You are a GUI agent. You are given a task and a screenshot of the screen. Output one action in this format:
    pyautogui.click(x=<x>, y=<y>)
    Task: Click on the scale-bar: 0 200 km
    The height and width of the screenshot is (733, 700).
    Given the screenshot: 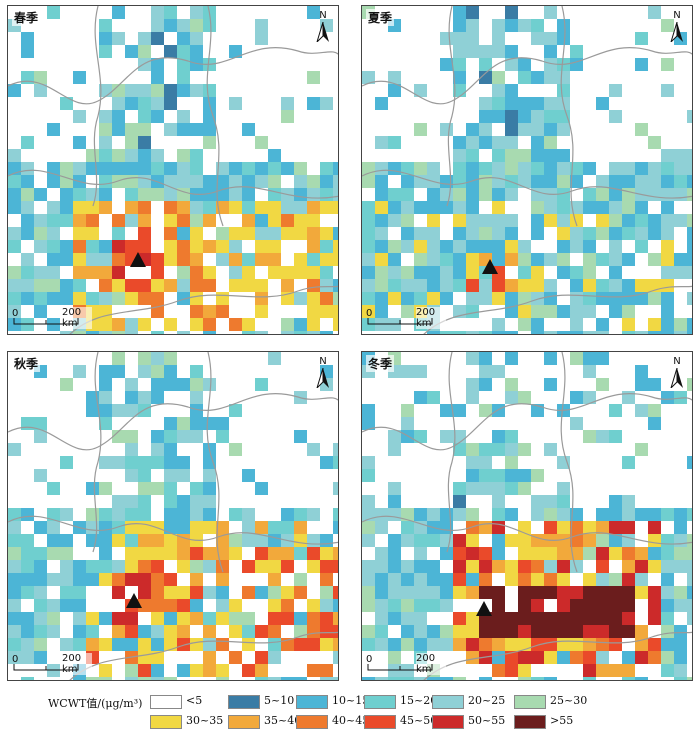 What is the action you would take?
    pyautogui.click(x=406, y=664)
    